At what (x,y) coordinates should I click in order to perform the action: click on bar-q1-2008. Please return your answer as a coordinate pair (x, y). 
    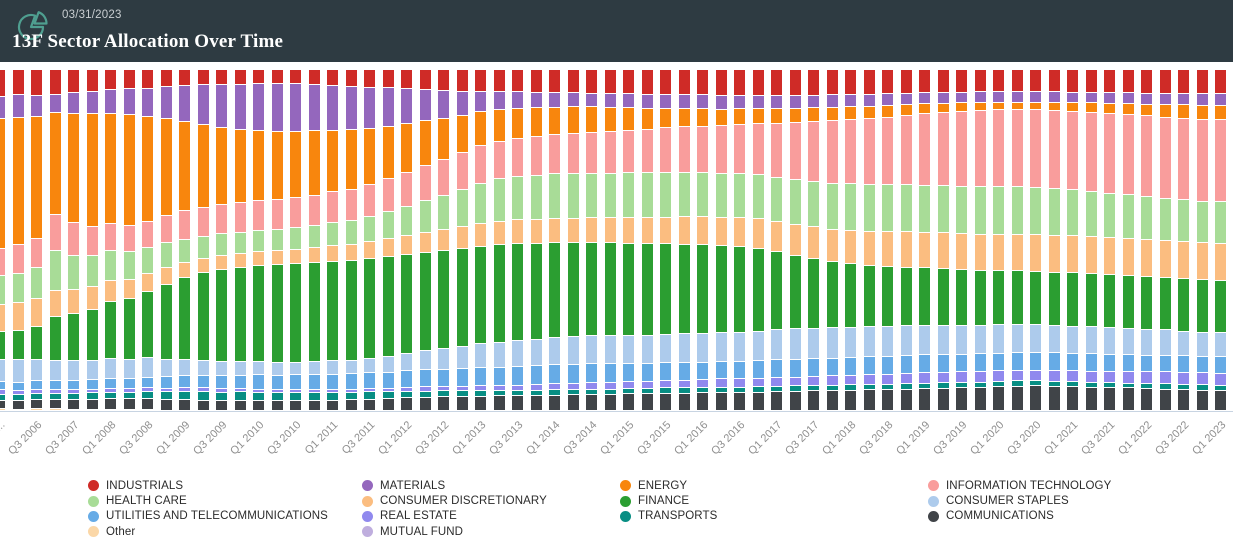
    Looking at the image, I should click on (110, 240).